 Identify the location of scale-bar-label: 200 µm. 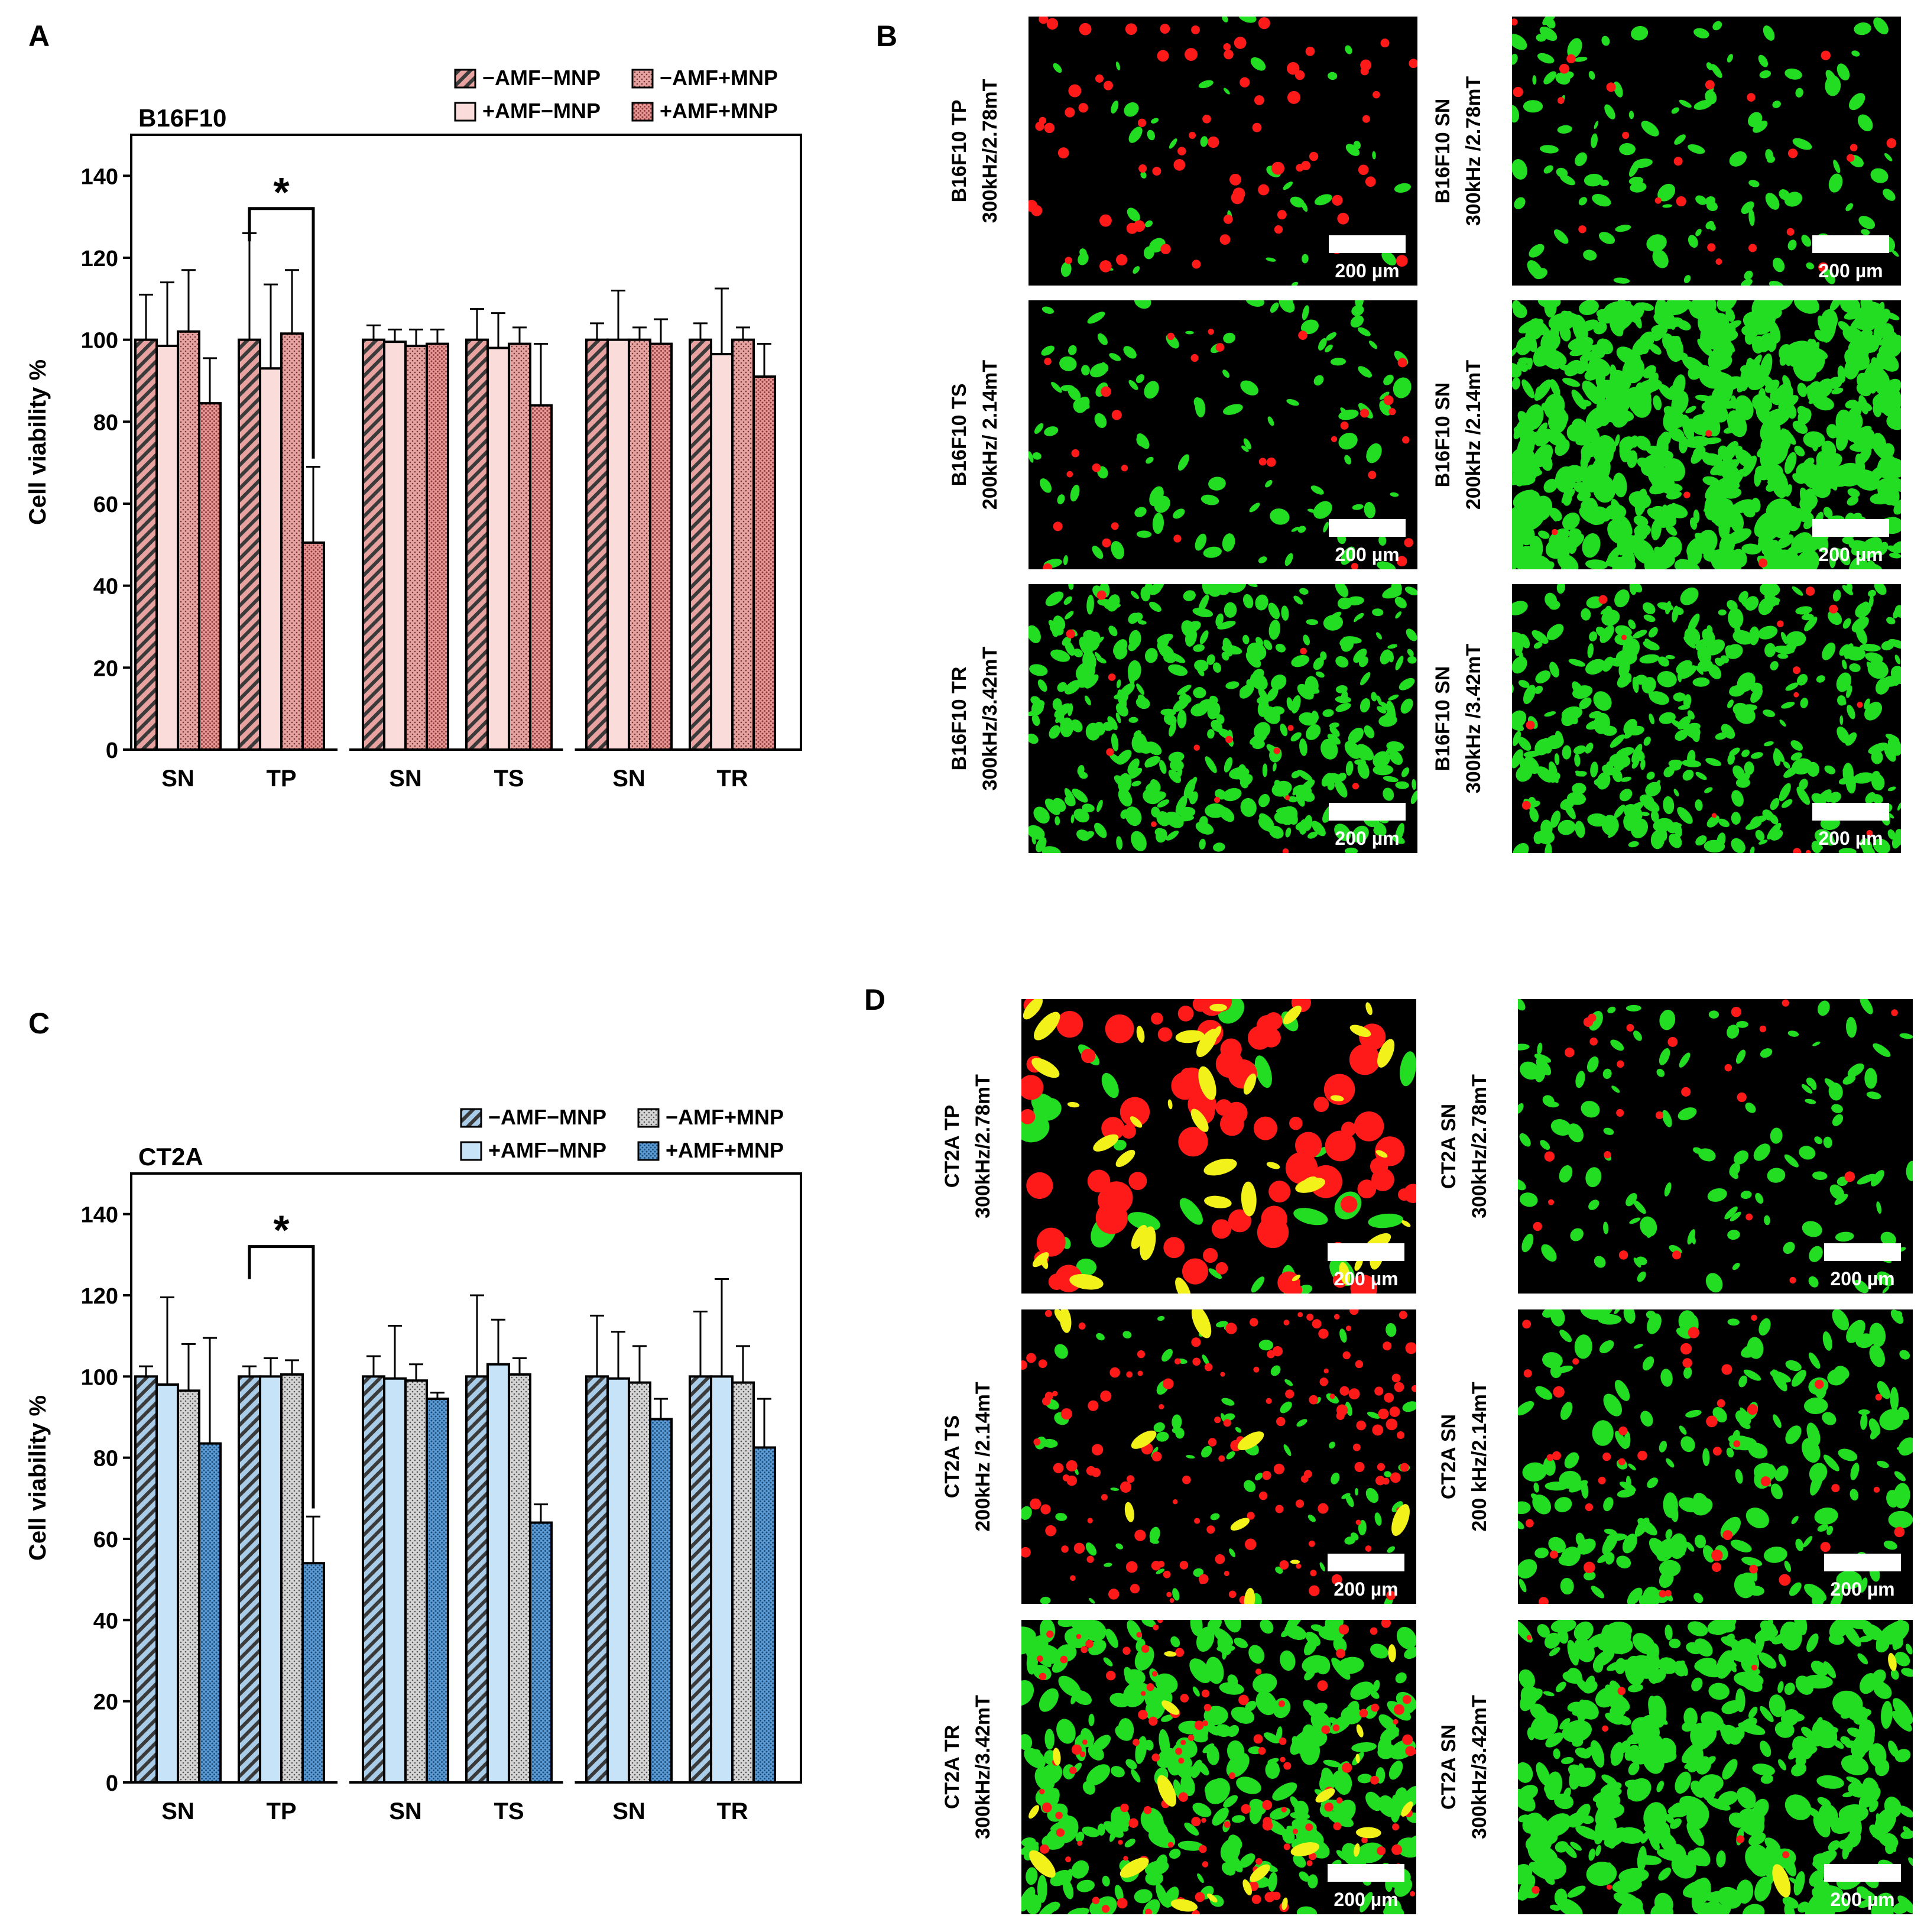
(1862, 1899).